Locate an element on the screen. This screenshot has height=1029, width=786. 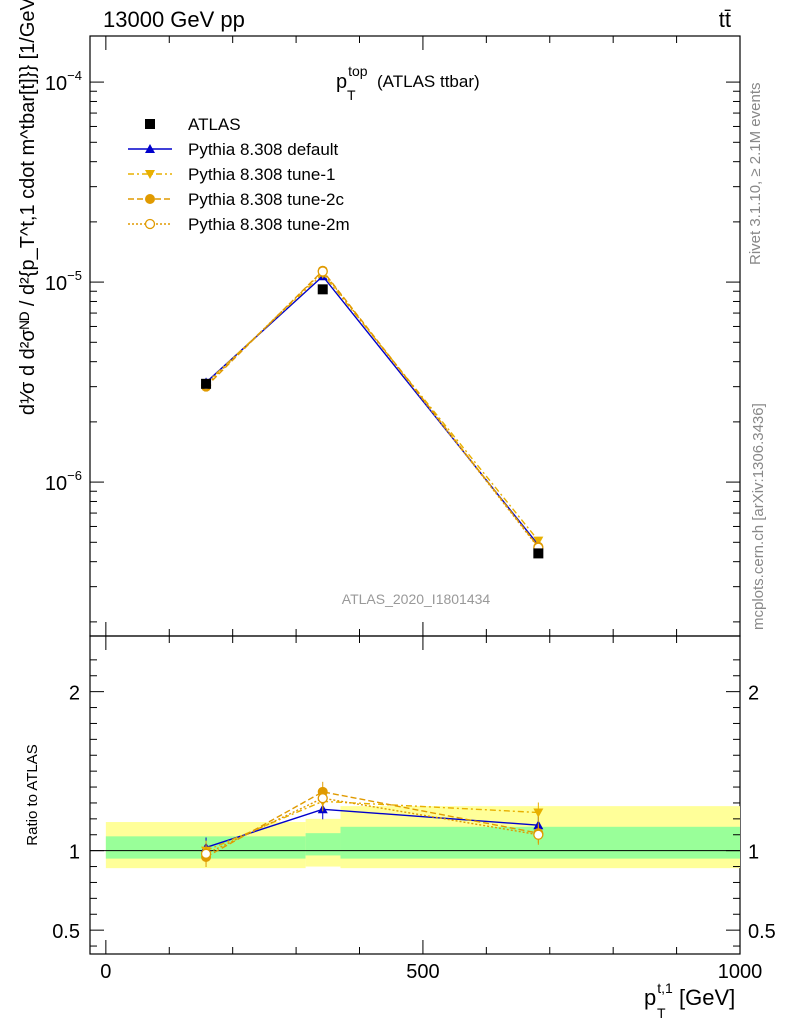
x-tick-label: 500 is located at coordinates (422, 972).